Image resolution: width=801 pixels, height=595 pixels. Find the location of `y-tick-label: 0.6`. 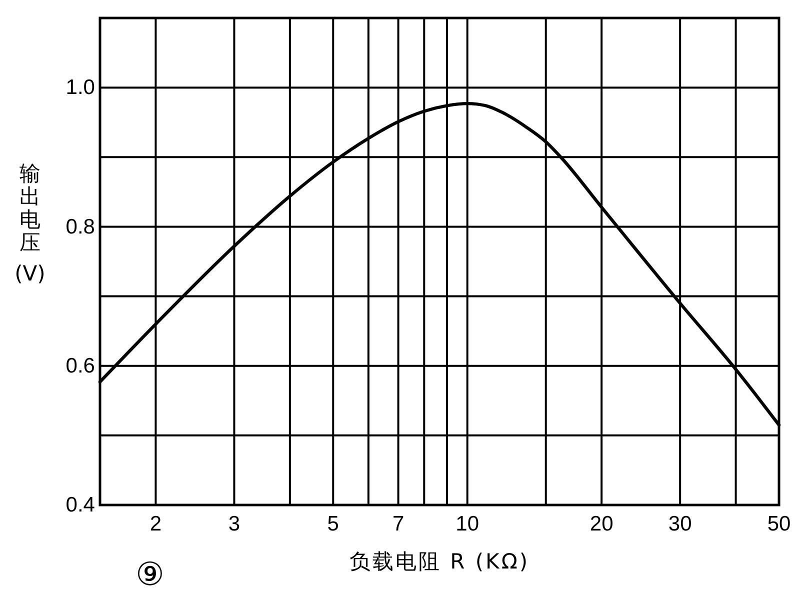

y-tick-label: 0.6 is located at coordinates (80, 366).